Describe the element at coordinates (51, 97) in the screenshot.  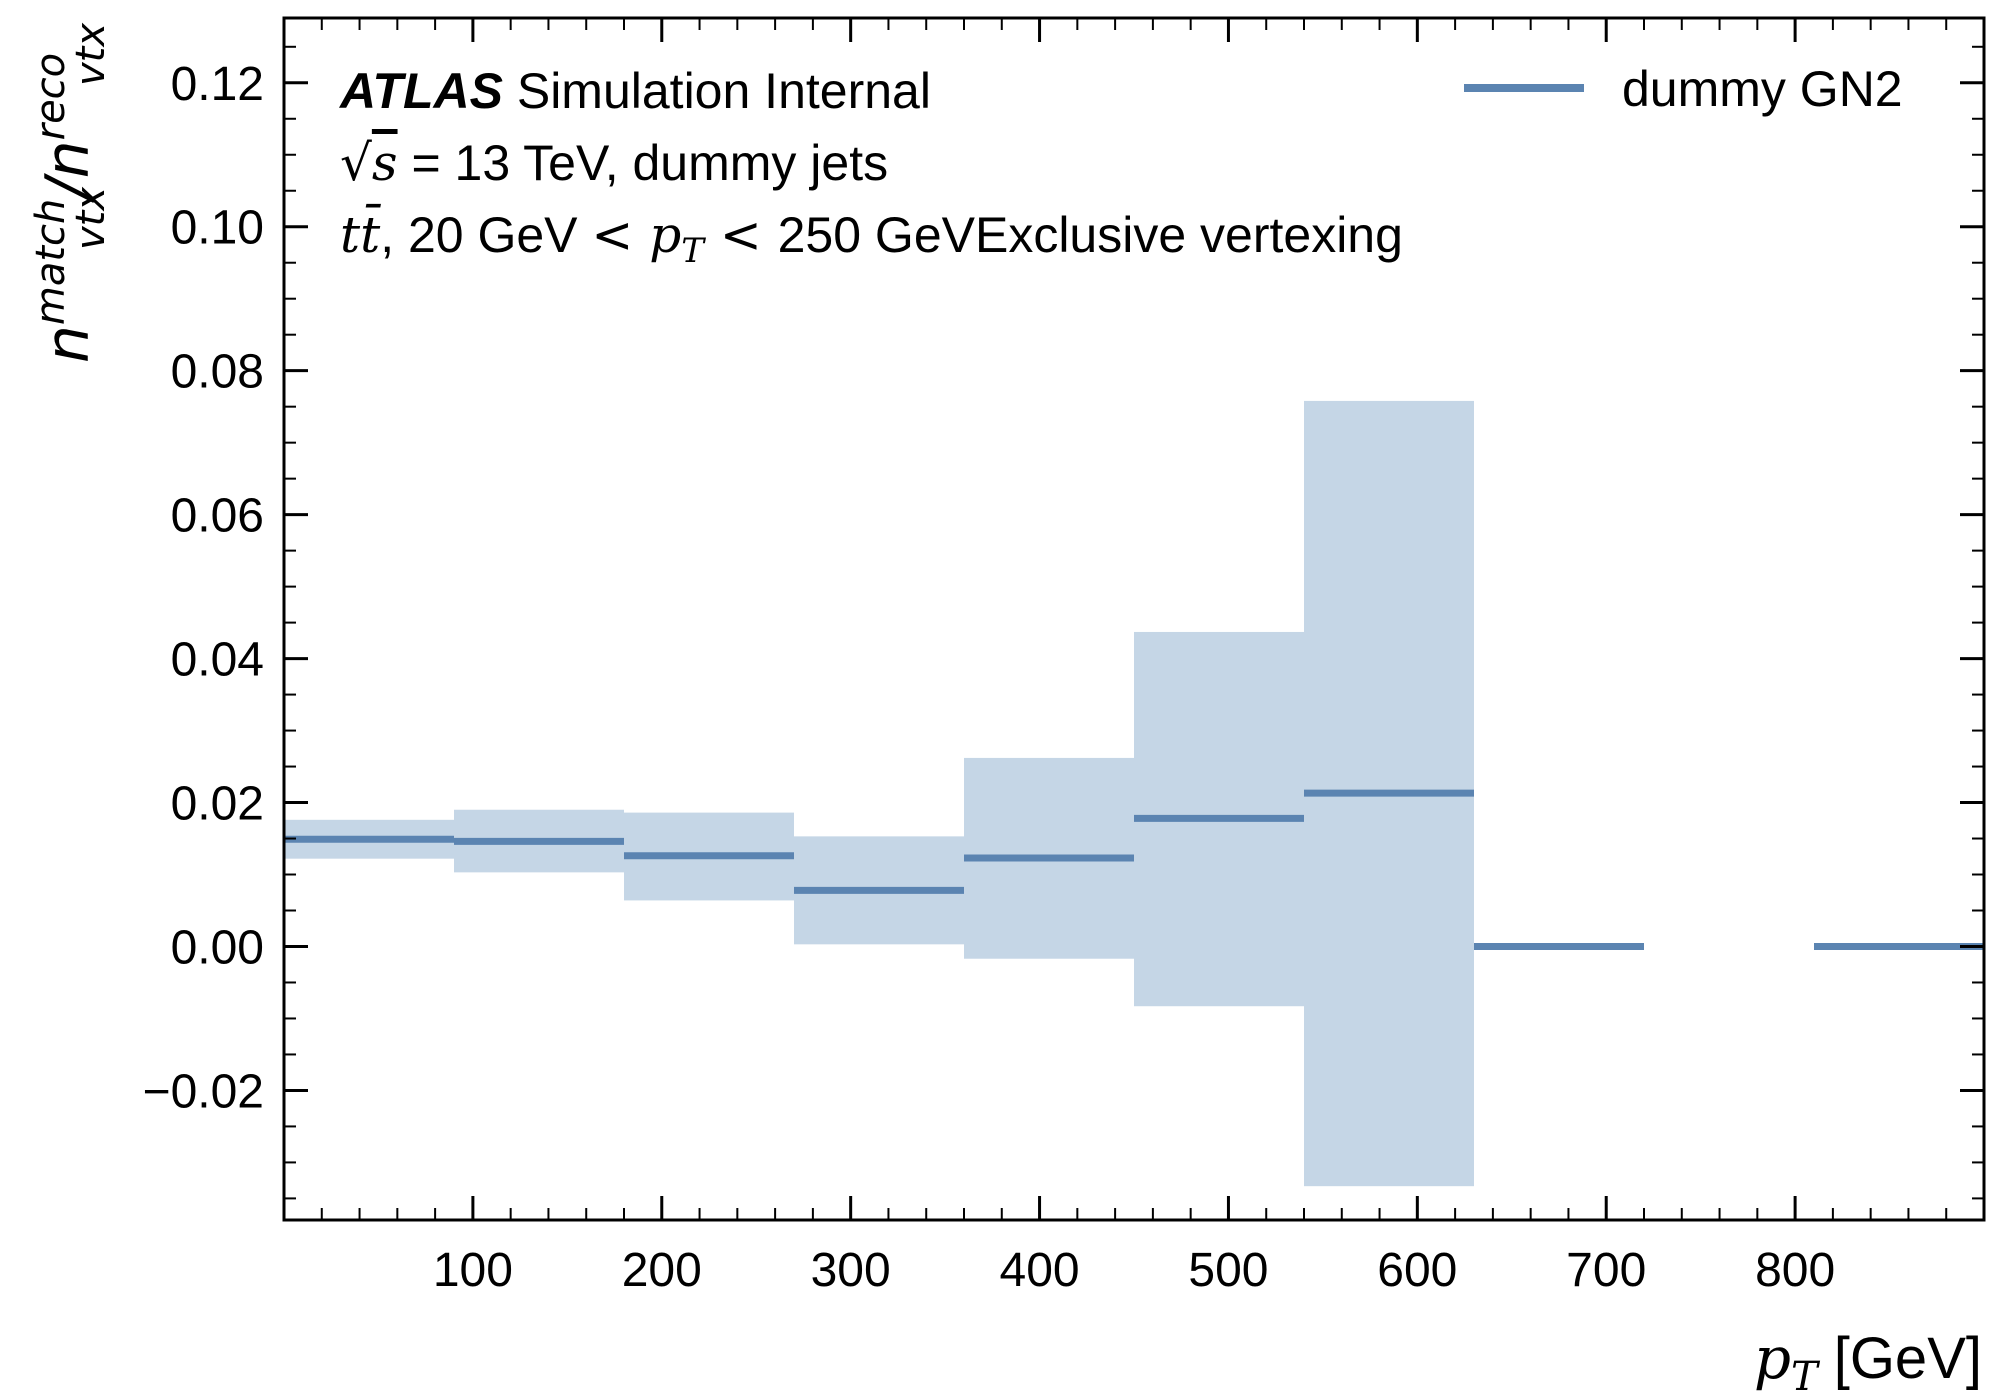
I see `ylabel-sup2: reco` at that location.